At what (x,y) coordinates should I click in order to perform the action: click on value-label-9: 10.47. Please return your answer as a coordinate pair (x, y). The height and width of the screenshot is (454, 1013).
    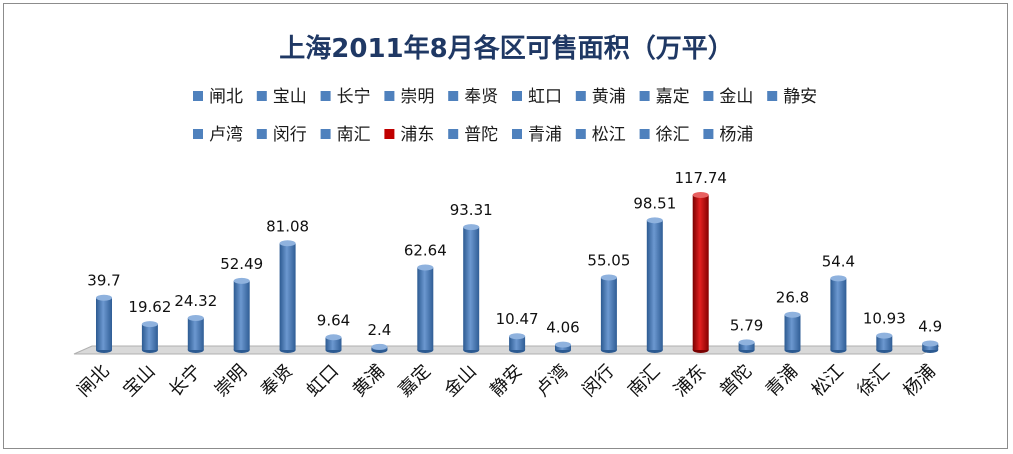
    Looking at the image, I should click on (517, 319).